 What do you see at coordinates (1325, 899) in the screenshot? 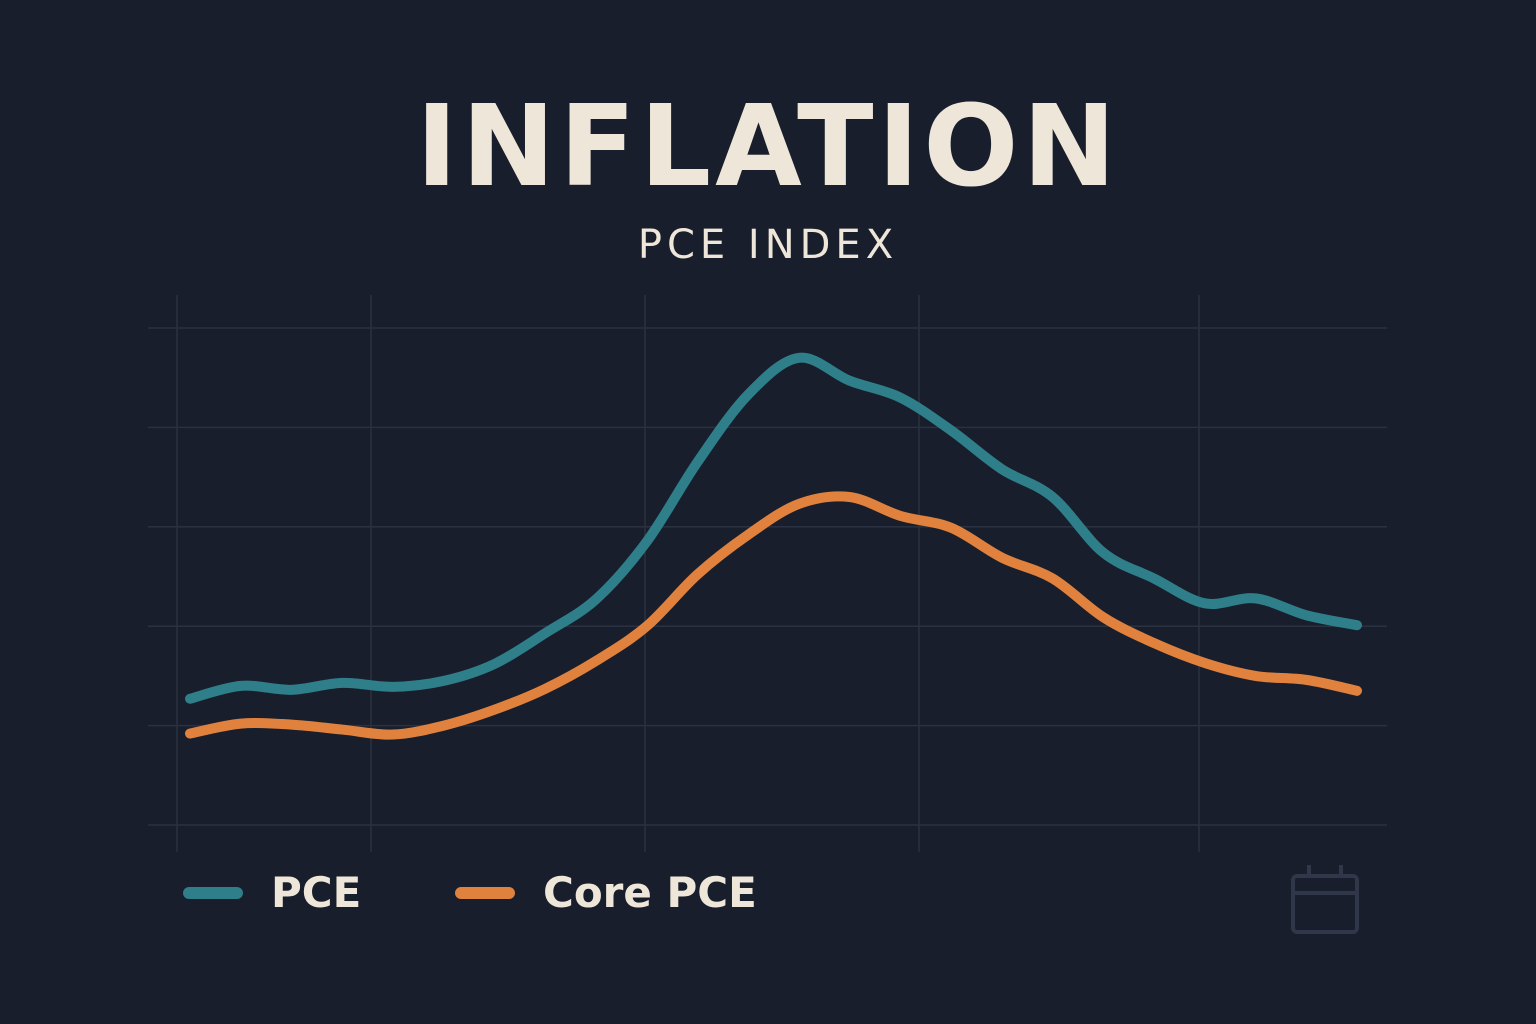
I see `calendar-icon` at bounding box center [1325, 899].